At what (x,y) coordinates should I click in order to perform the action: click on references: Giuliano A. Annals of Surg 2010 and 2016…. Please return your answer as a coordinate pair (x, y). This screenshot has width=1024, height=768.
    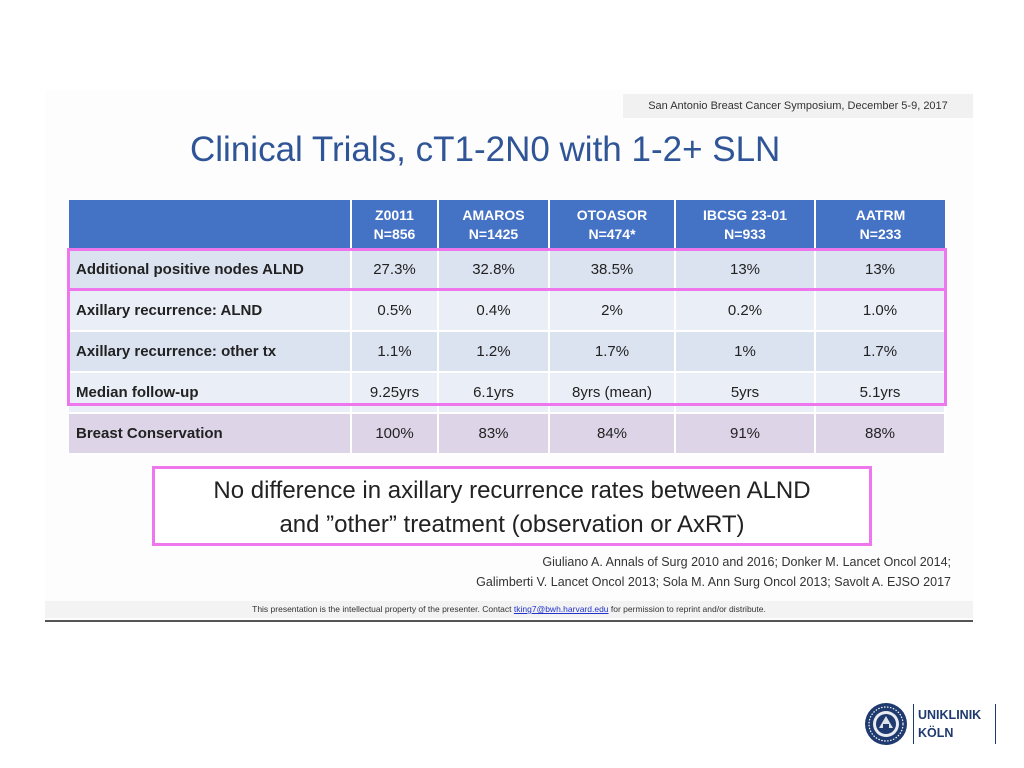
    Looking at the image, I should click on (631, 572).